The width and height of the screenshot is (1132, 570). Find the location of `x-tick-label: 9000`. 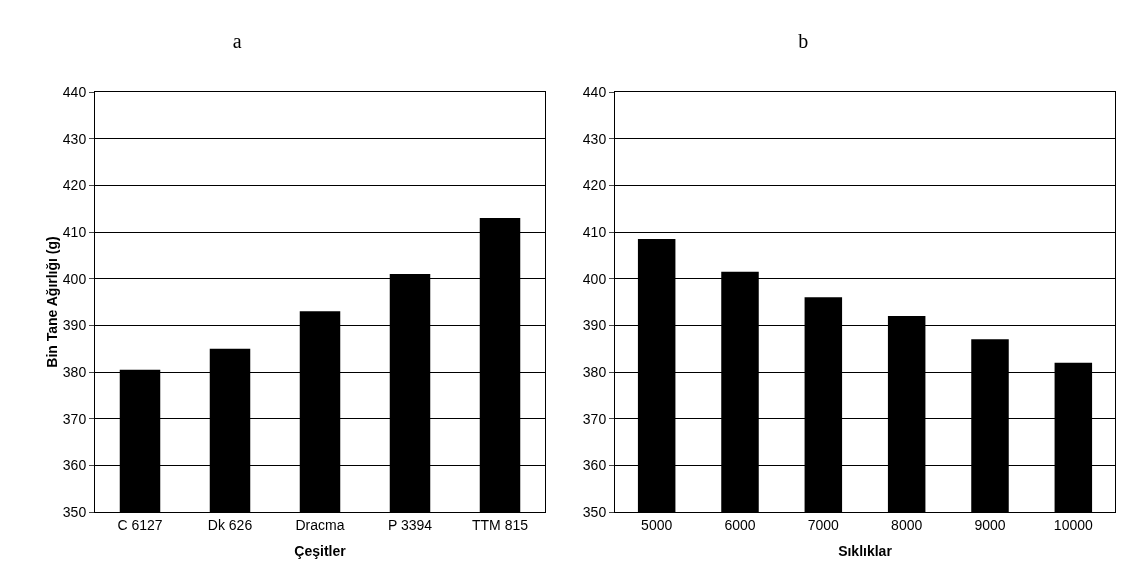

x-tick-label: 9000 is located at coordinates (990, 524).